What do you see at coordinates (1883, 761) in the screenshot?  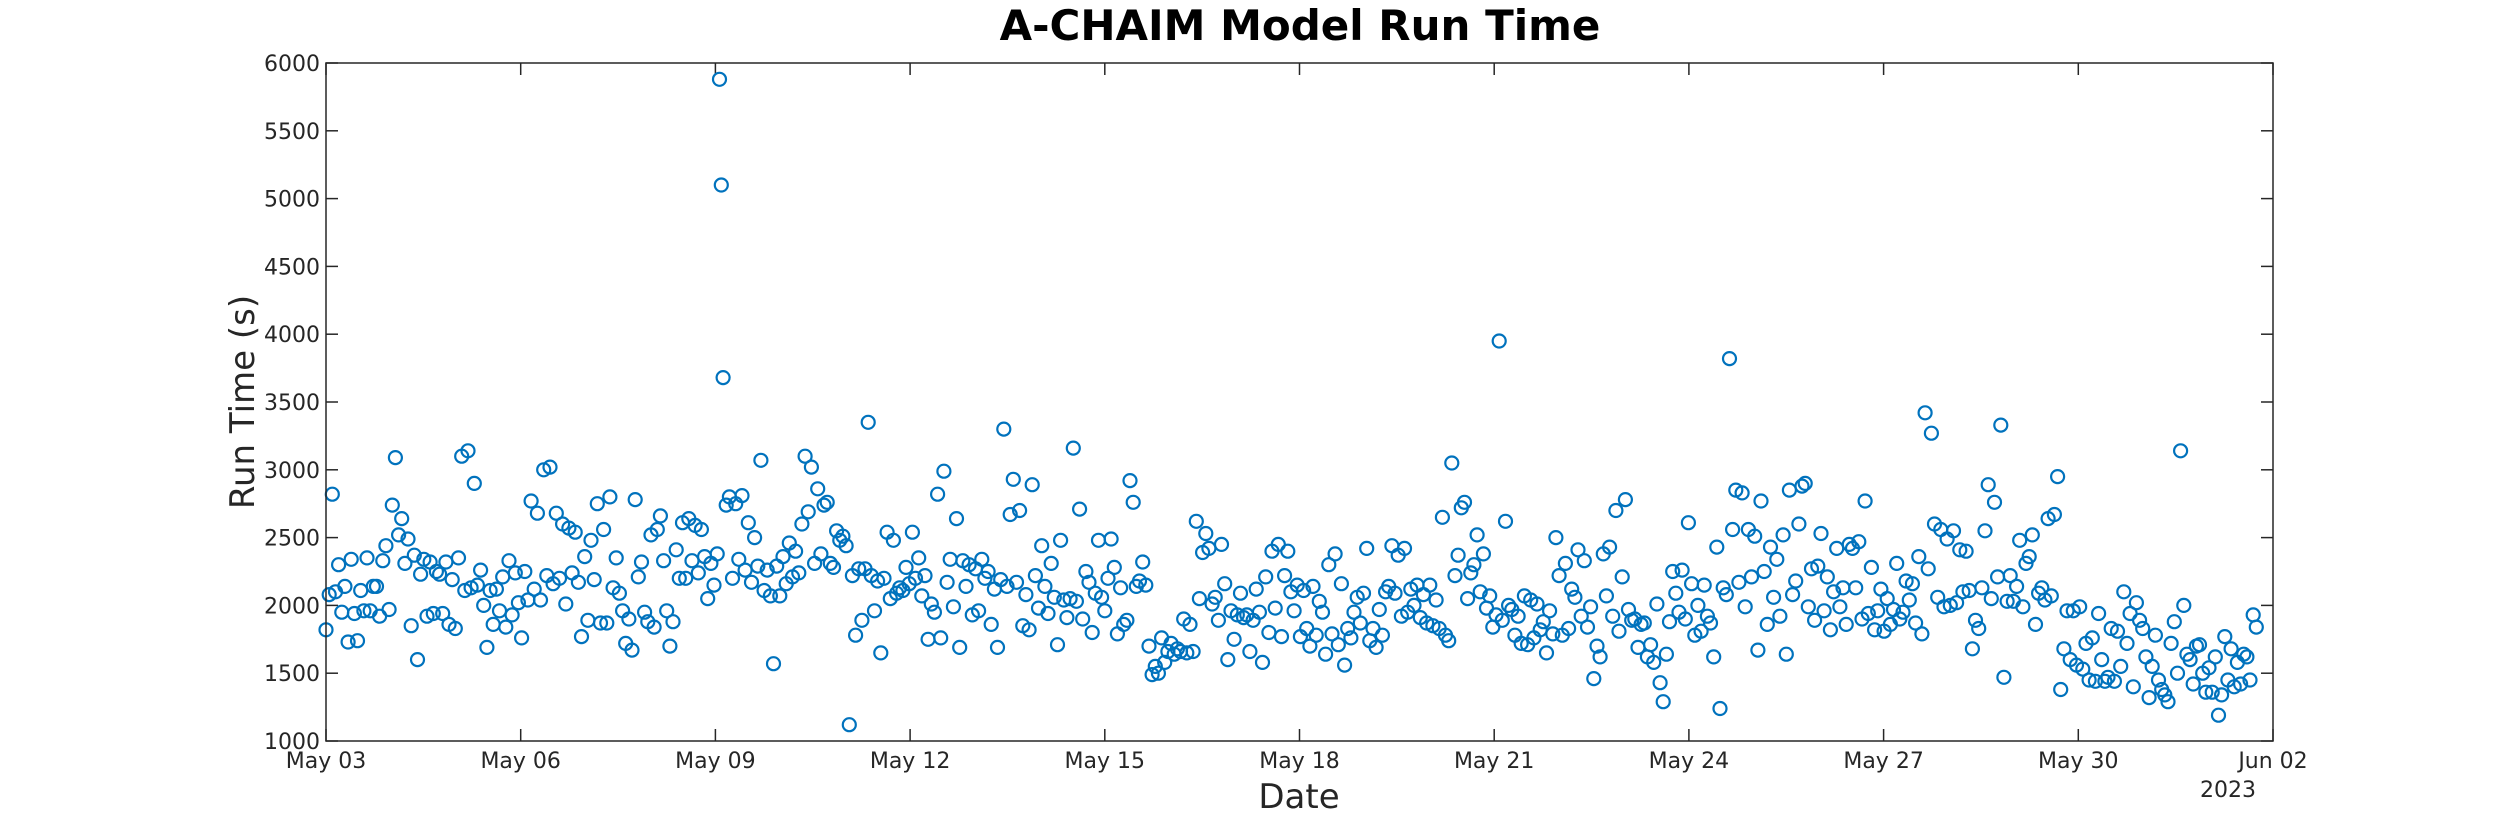 I see `x-tick-label: May 27` at bounding box center [1883, 761].